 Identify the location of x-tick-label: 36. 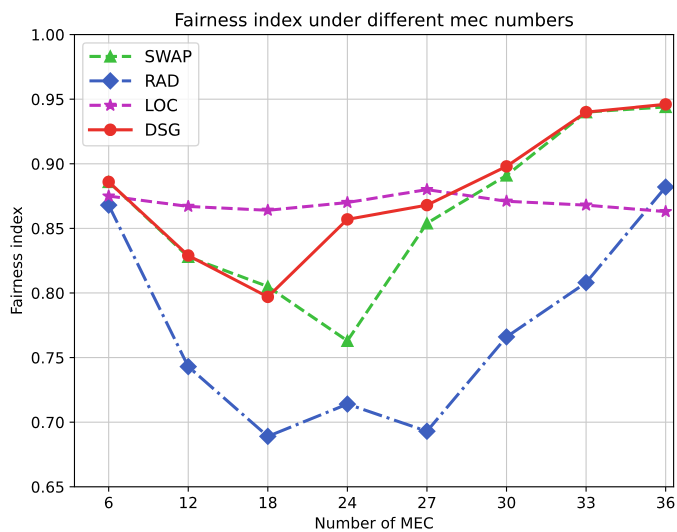
(665, 502).